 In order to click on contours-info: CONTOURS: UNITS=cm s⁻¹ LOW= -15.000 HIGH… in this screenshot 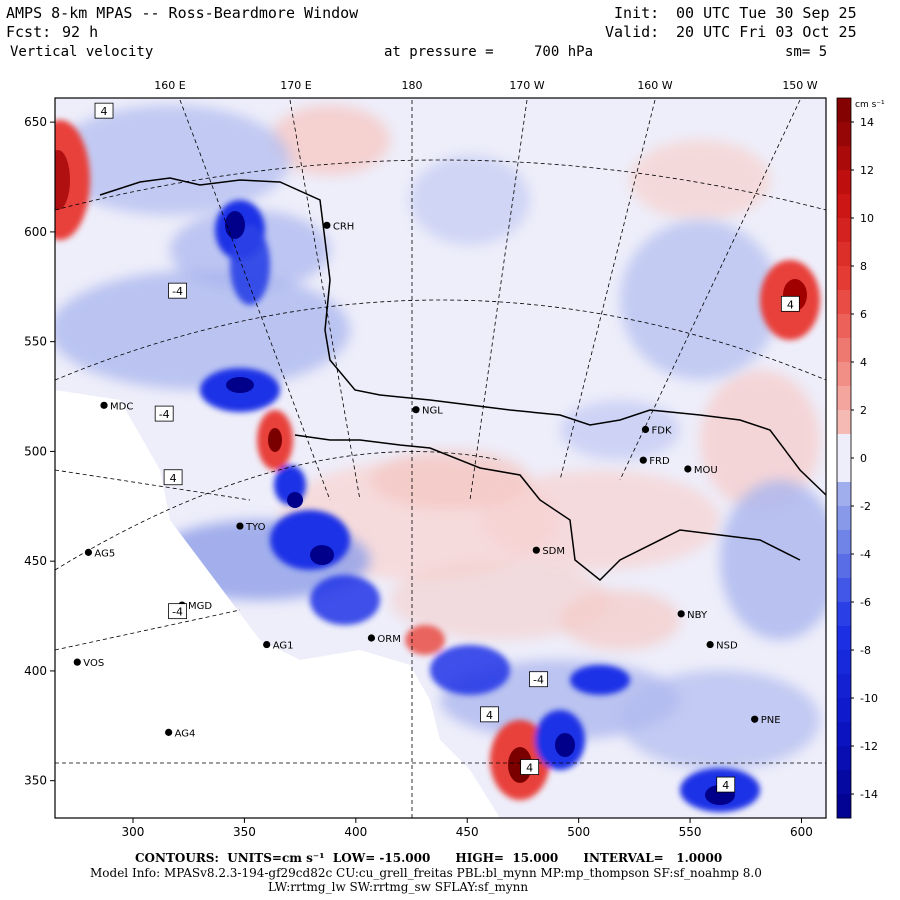, I will do `click(429, 858)`.